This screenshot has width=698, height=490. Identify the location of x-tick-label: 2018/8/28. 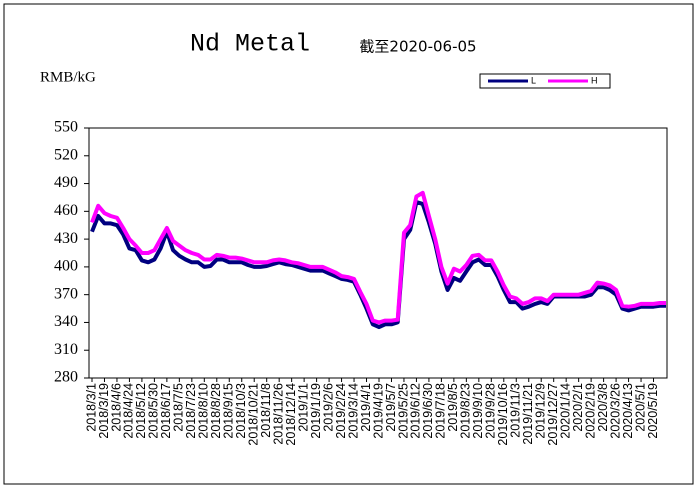
(216, 411).